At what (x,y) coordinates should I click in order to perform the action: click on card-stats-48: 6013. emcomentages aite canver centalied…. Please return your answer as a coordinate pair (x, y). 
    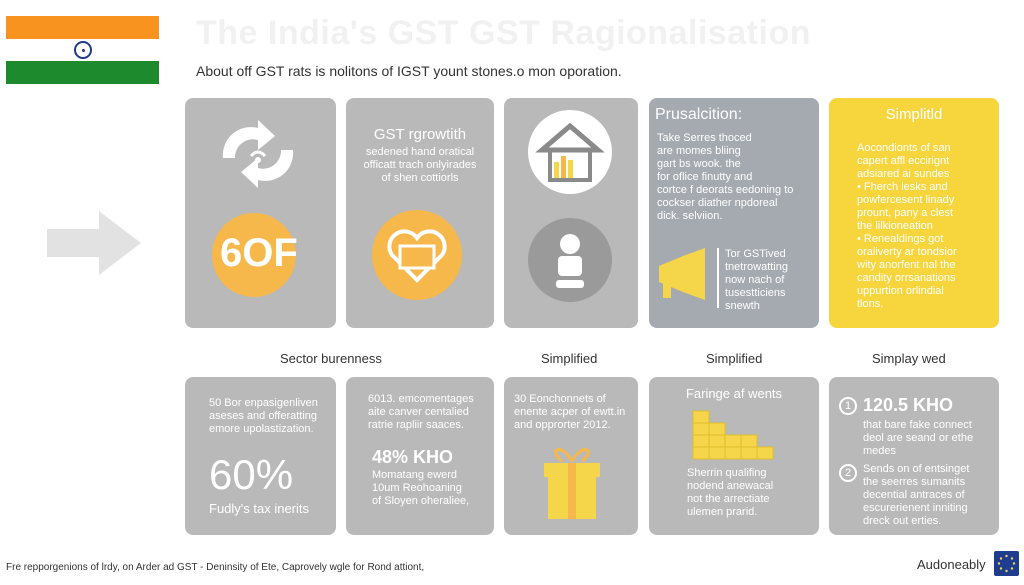
    Looking at the image, I should click on (420, 456).